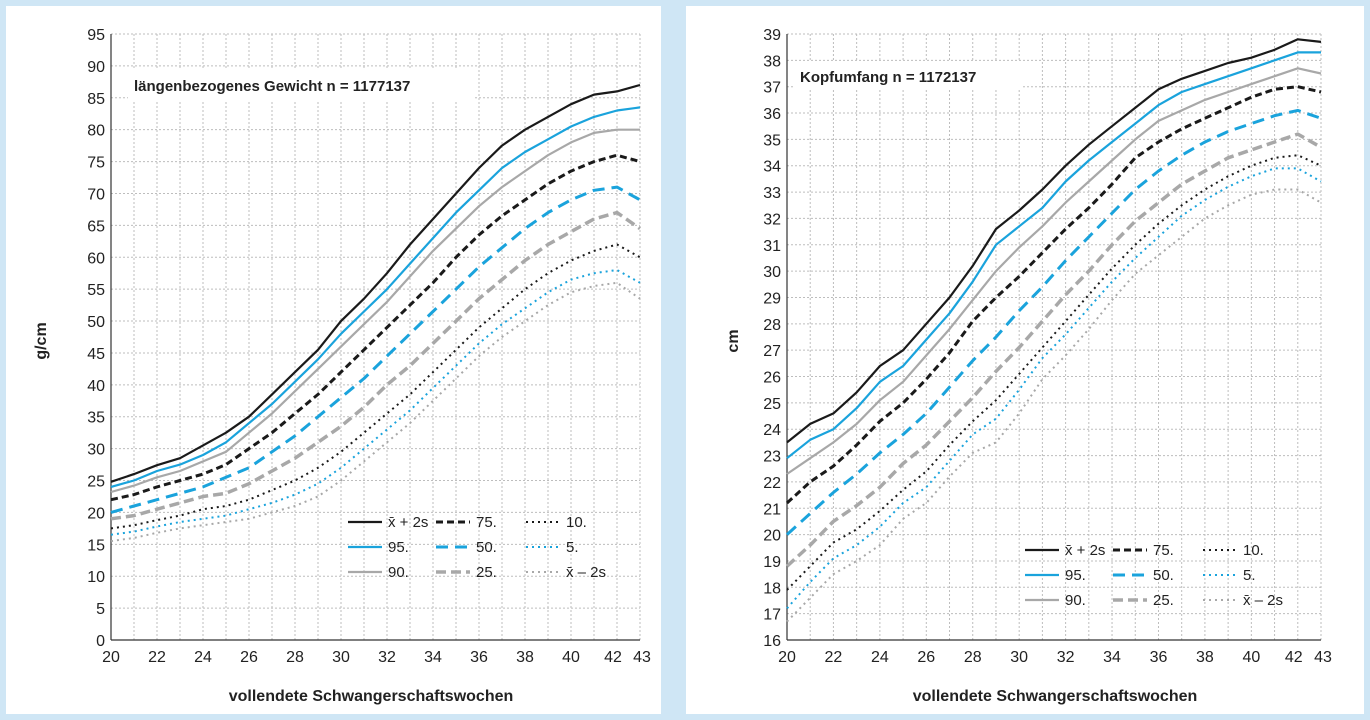 The width and height of the screenshot is (1370, 720). What do you see at coordinates (772, 430) in the screenshot?
I see `y-tick-label: 24` at bounding box center [772, 430].